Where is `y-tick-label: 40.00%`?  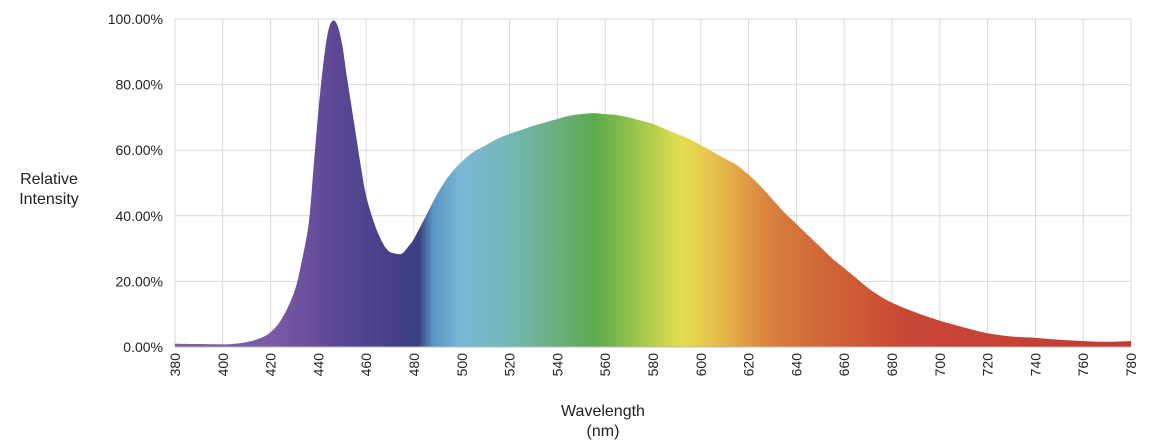 y-tick-label: 40.00% is located at coordinates (139, 216).